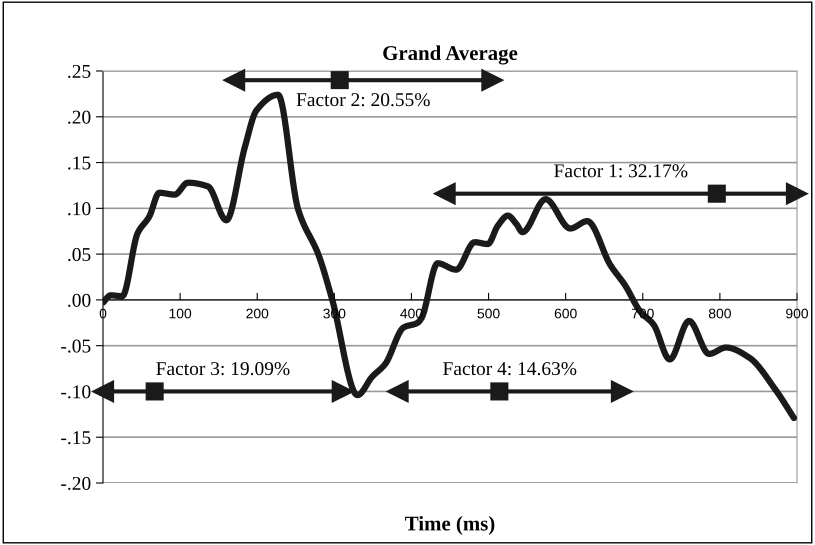 The width and height of the screenshot is (815, 545). Describe the element at coordinates (489, 313) in the screenshot. I see `x-tick-label: 500` at that location.